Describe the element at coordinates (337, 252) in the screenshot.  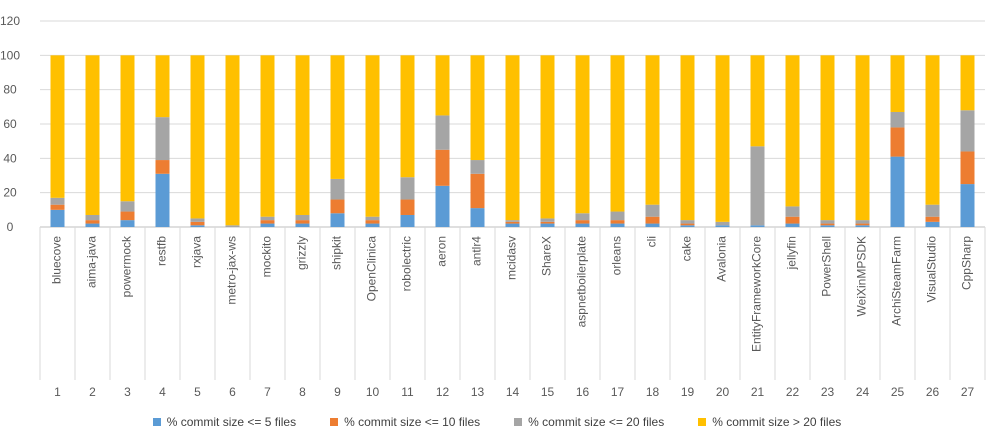
I see `category-label: shipkit` at that location.